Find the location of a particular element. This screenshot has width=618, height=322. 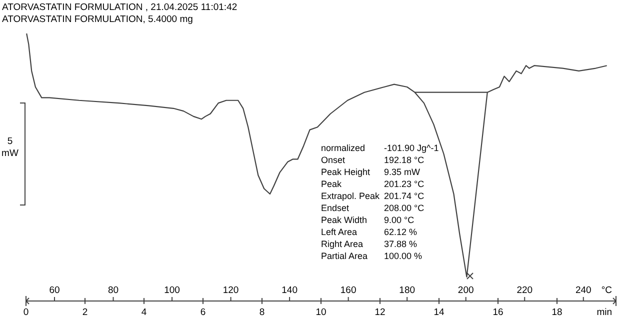

text: Left Area 62.12 % is located at coordinates (369, 232).